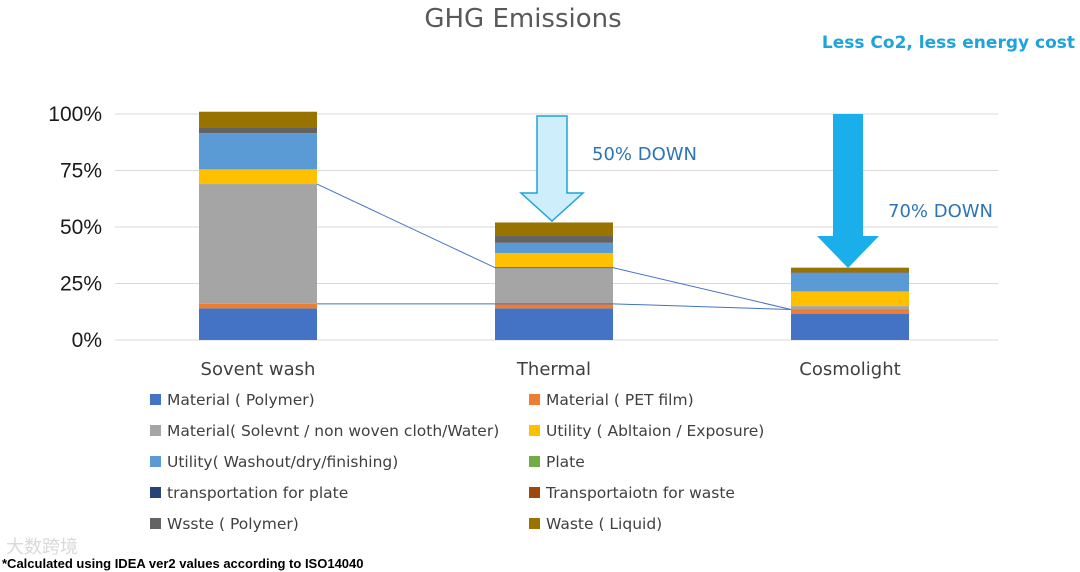  What do you see at coordinates (644, 154) in the screenshot?
I see `thermal-reduction-label: 50% DOWN` at bounding box center [644, 154].